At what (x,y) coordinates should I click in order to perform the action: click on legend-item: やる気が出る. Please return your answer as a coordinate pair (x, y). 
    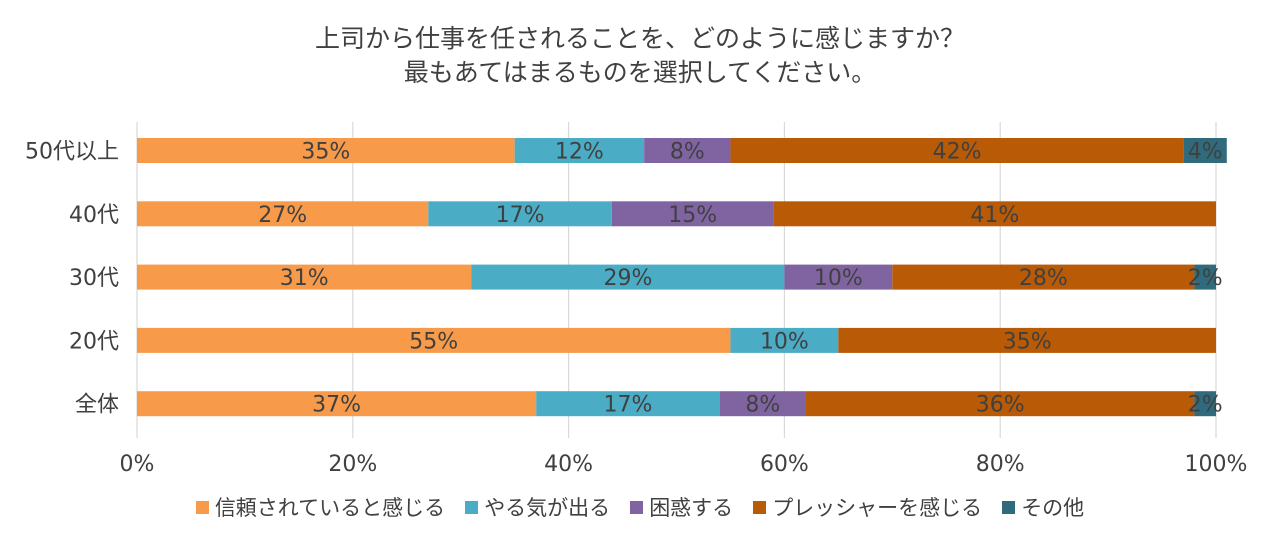
    Looking at the image, I should click on (537, 507).